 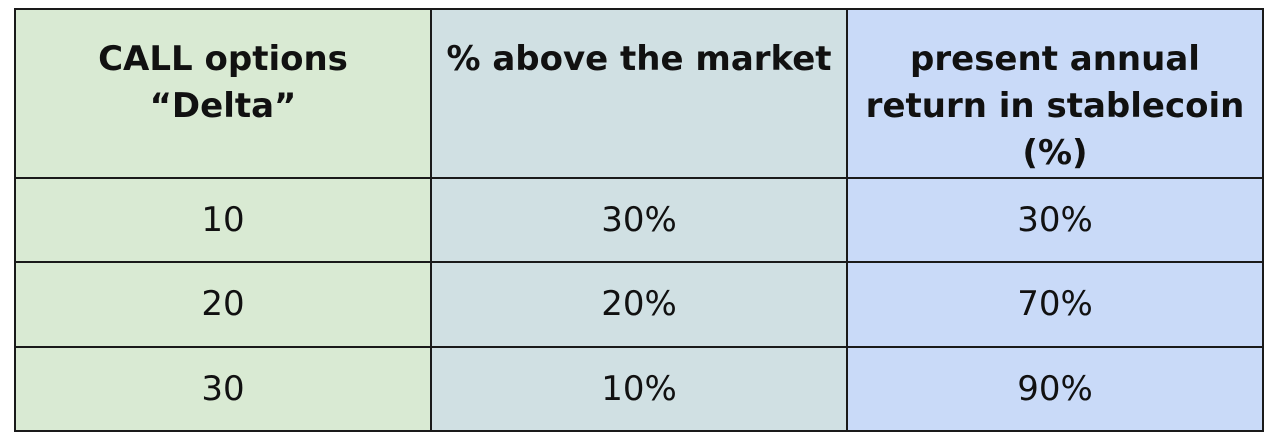 What do you see at coordinates (223, 59) in the screenshot?
I see `header-delta-line-1: CALL options` at bounding box center [223, 59].